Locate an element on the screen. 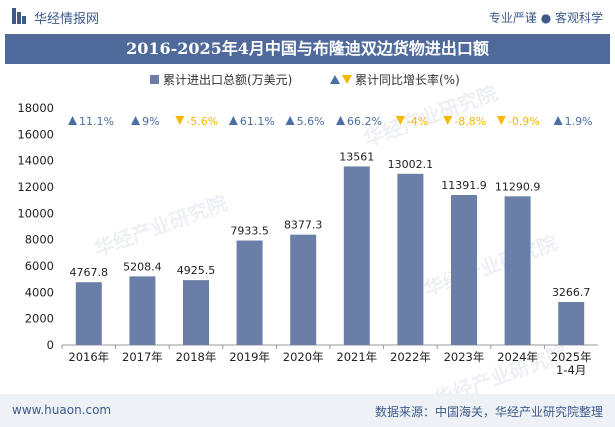 This screenshot has width=615, height=427. bar-value-label: 8377.3 is located at coordinates (303, 225).